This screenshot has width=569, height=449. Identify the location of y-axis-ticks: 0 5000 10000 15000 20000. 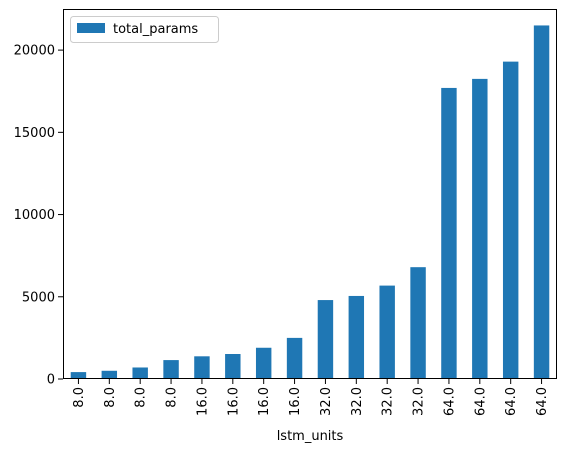
(38, 216).